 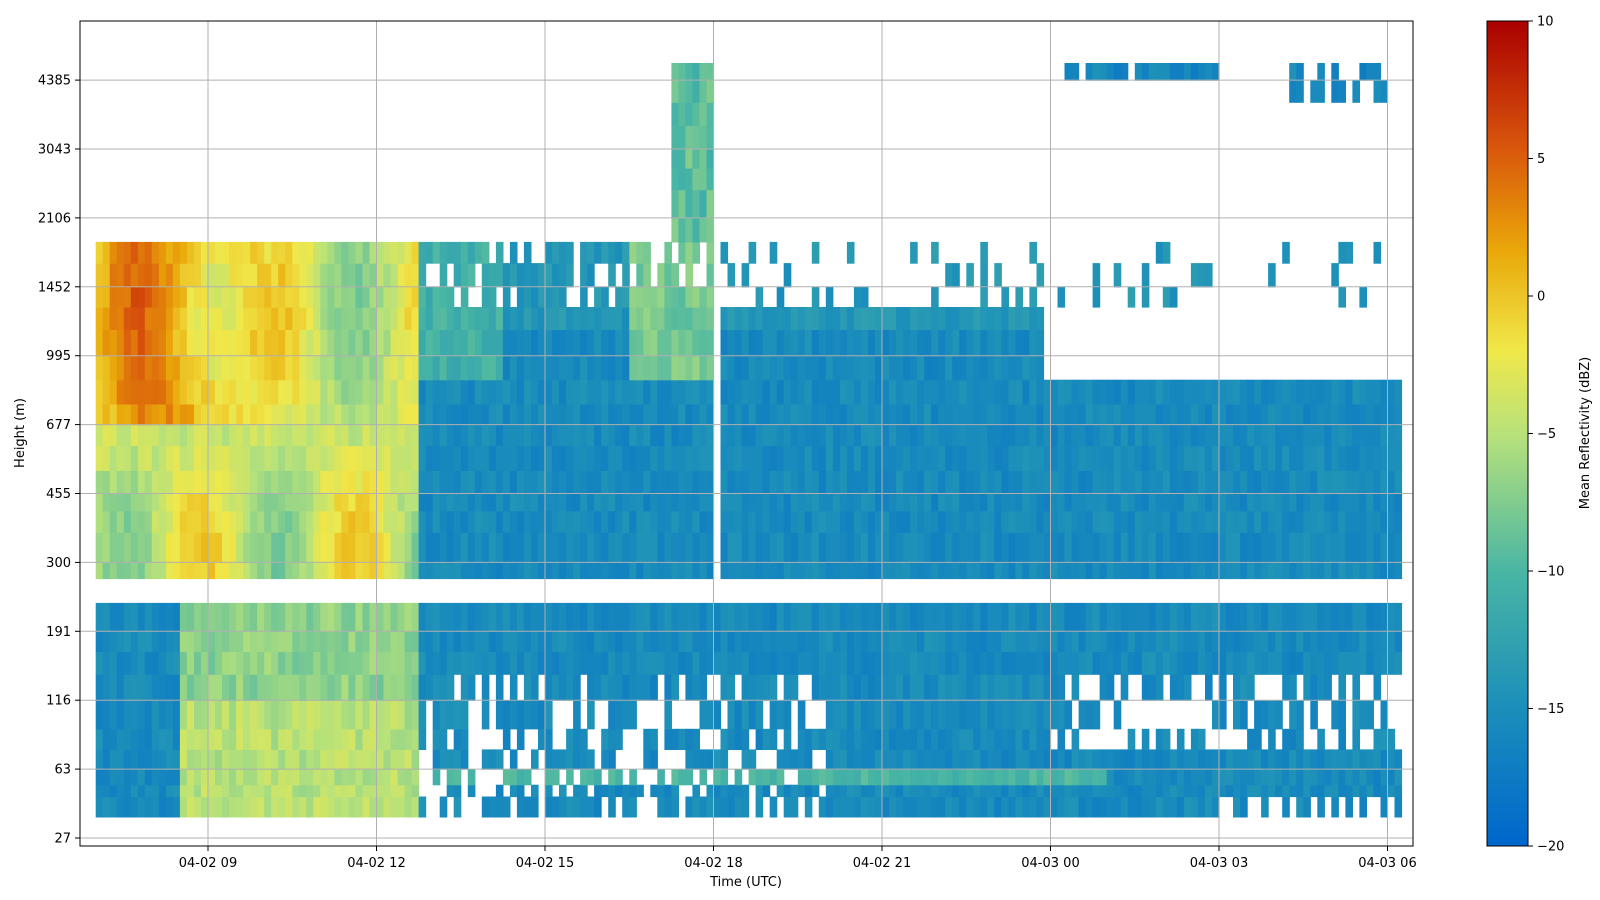 What do you see at coordinates (54, 150) in the screenshot?
I see `y-tick-label: 3043` at bounding box center [54, 150].